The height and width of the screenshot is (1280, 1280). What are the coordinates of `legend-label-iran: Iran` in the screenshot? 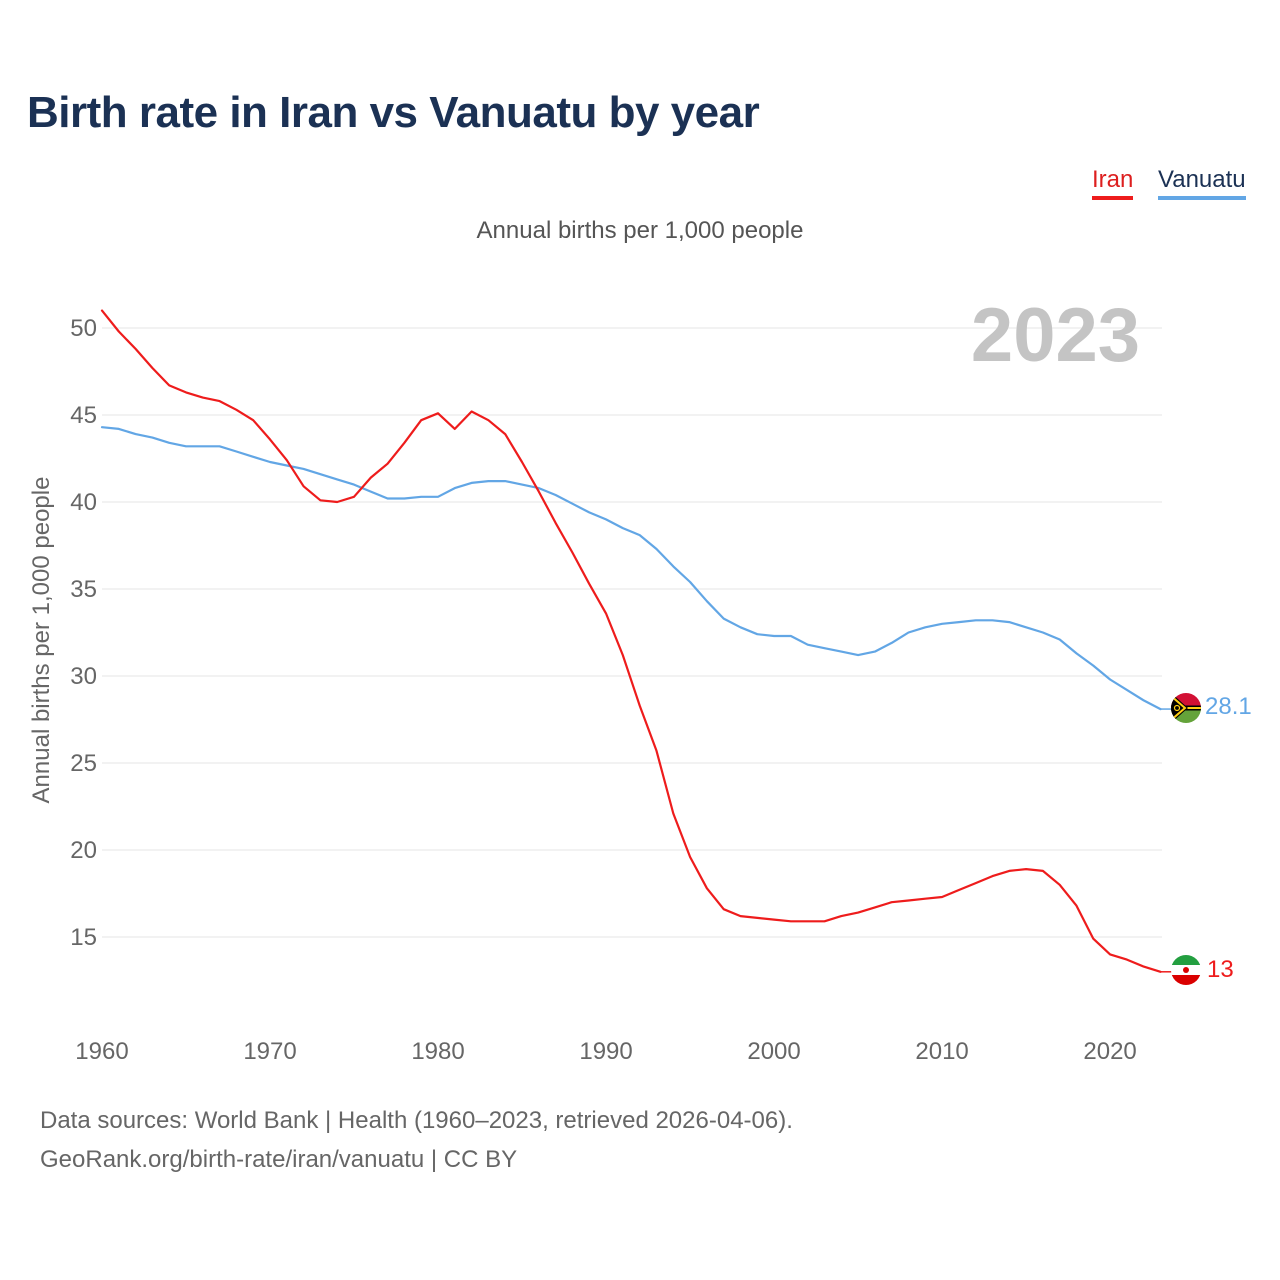 It's located at (1113, 179).